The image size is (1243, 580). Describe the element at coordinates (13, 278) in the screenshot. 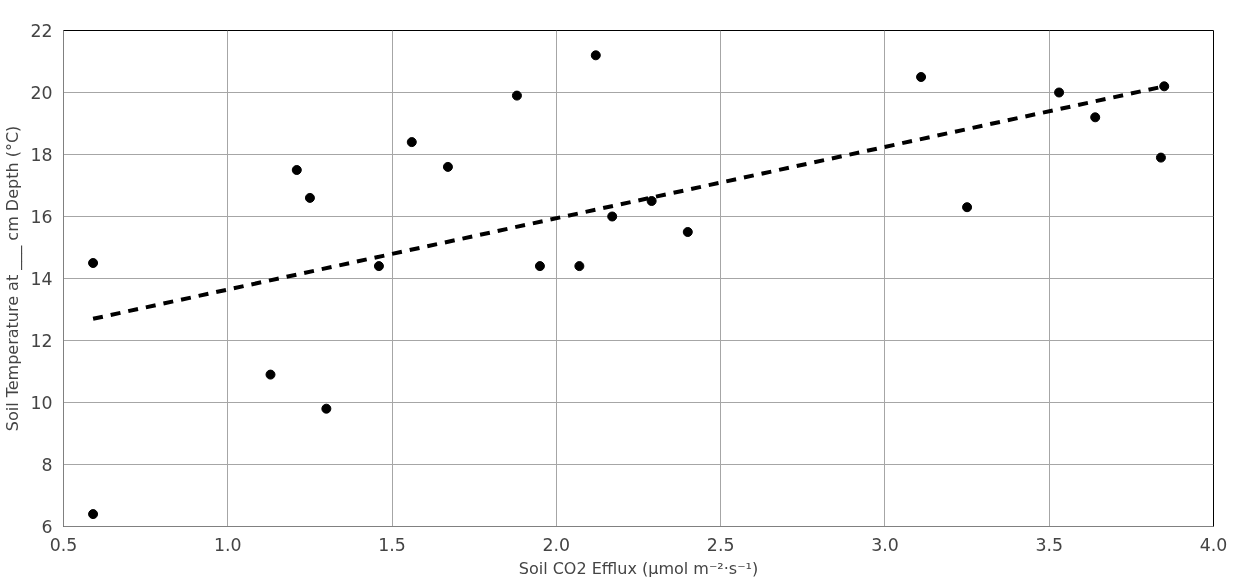

I see `y-axis-title: Soil Temperature at ___ cm Depth (°C)` at that location.